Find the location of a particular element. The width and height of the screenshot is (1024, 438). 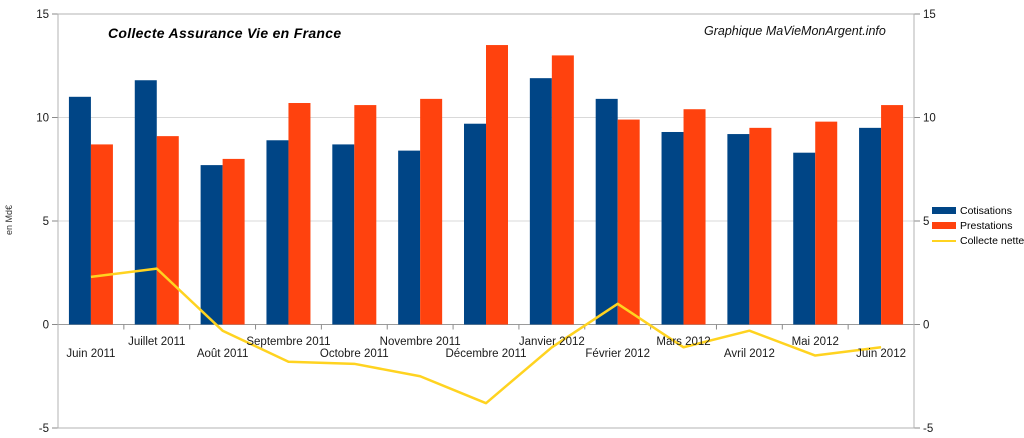

y-axis-label-left-0: 0 is located at coordinates (46, 326).